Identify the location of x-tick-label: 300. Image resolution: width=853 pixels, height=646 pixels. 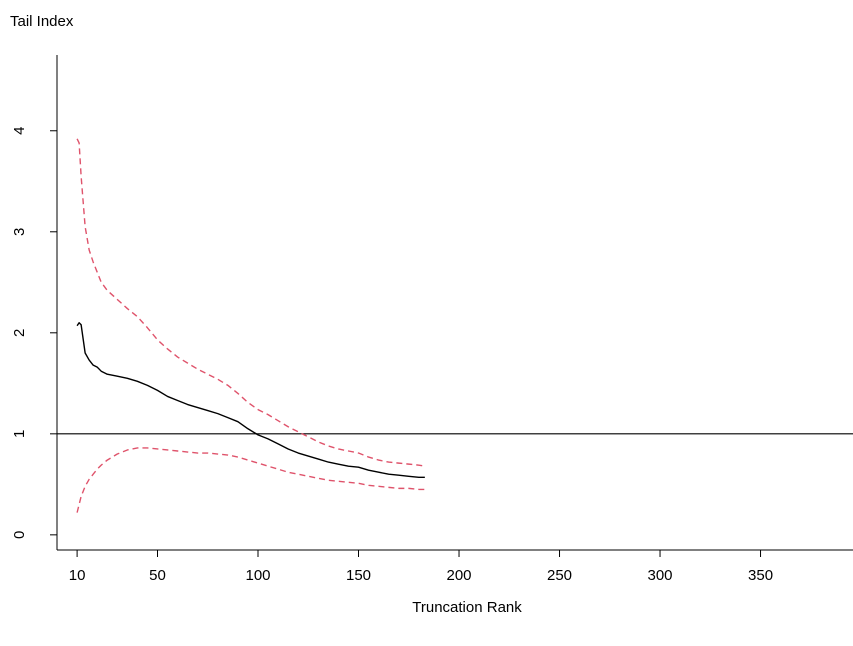
(660, 575).